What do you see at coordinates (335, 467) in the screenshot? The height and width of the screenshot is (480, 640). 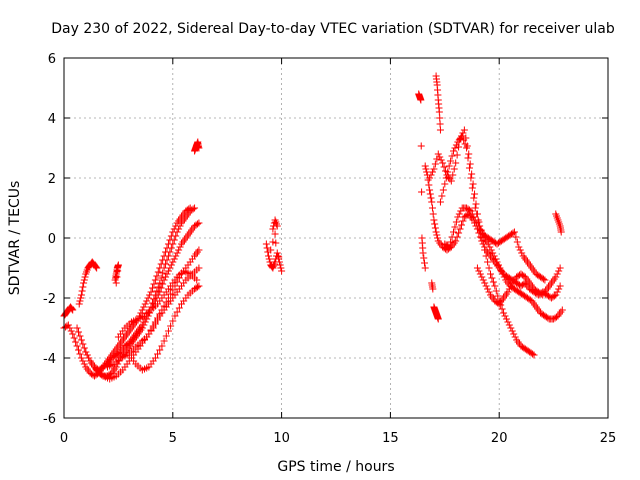 I see `x-axis-label: GPS time / hours` at bounding box center [335, 467].